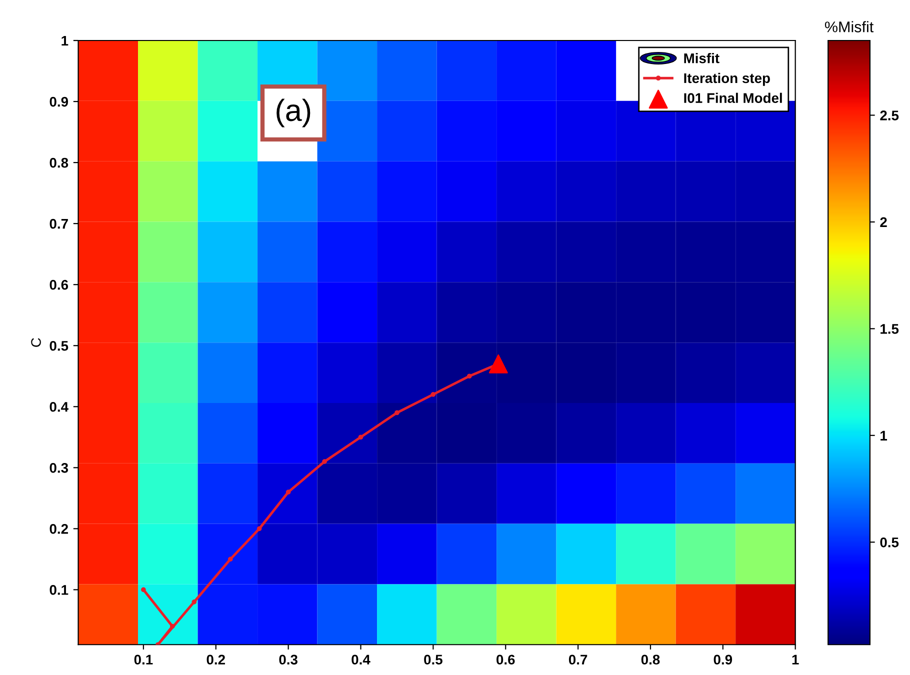 This screenshot has height=675, width=910. I want to click on x-tick-label: 0.4, so click(361, 659).